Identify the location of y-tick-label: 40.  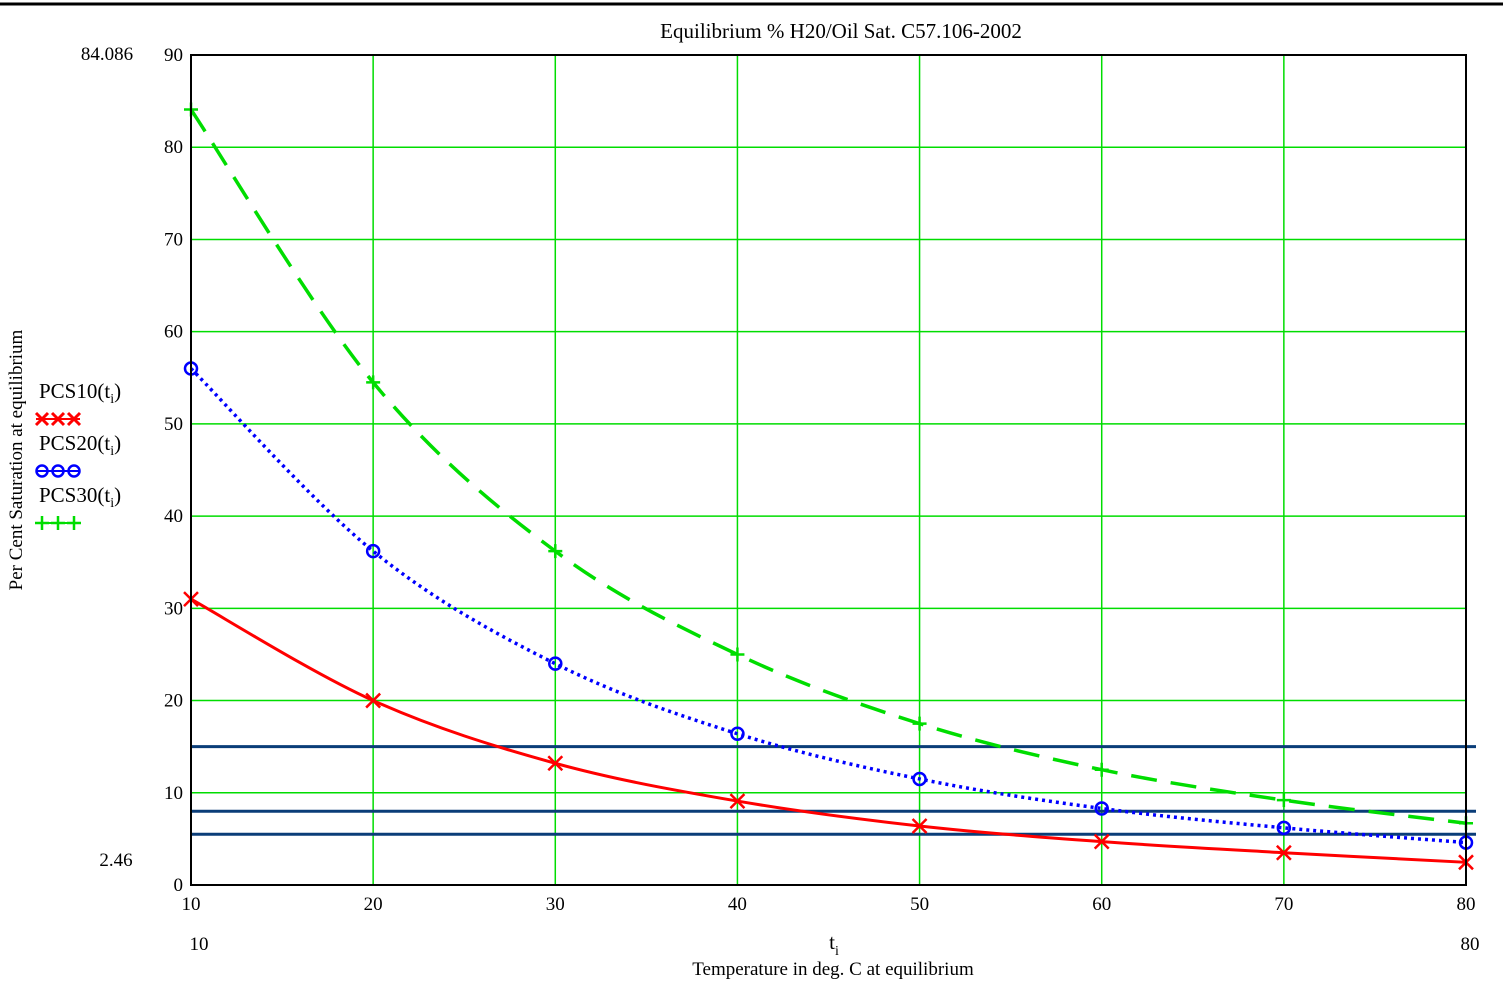
(173, 516).